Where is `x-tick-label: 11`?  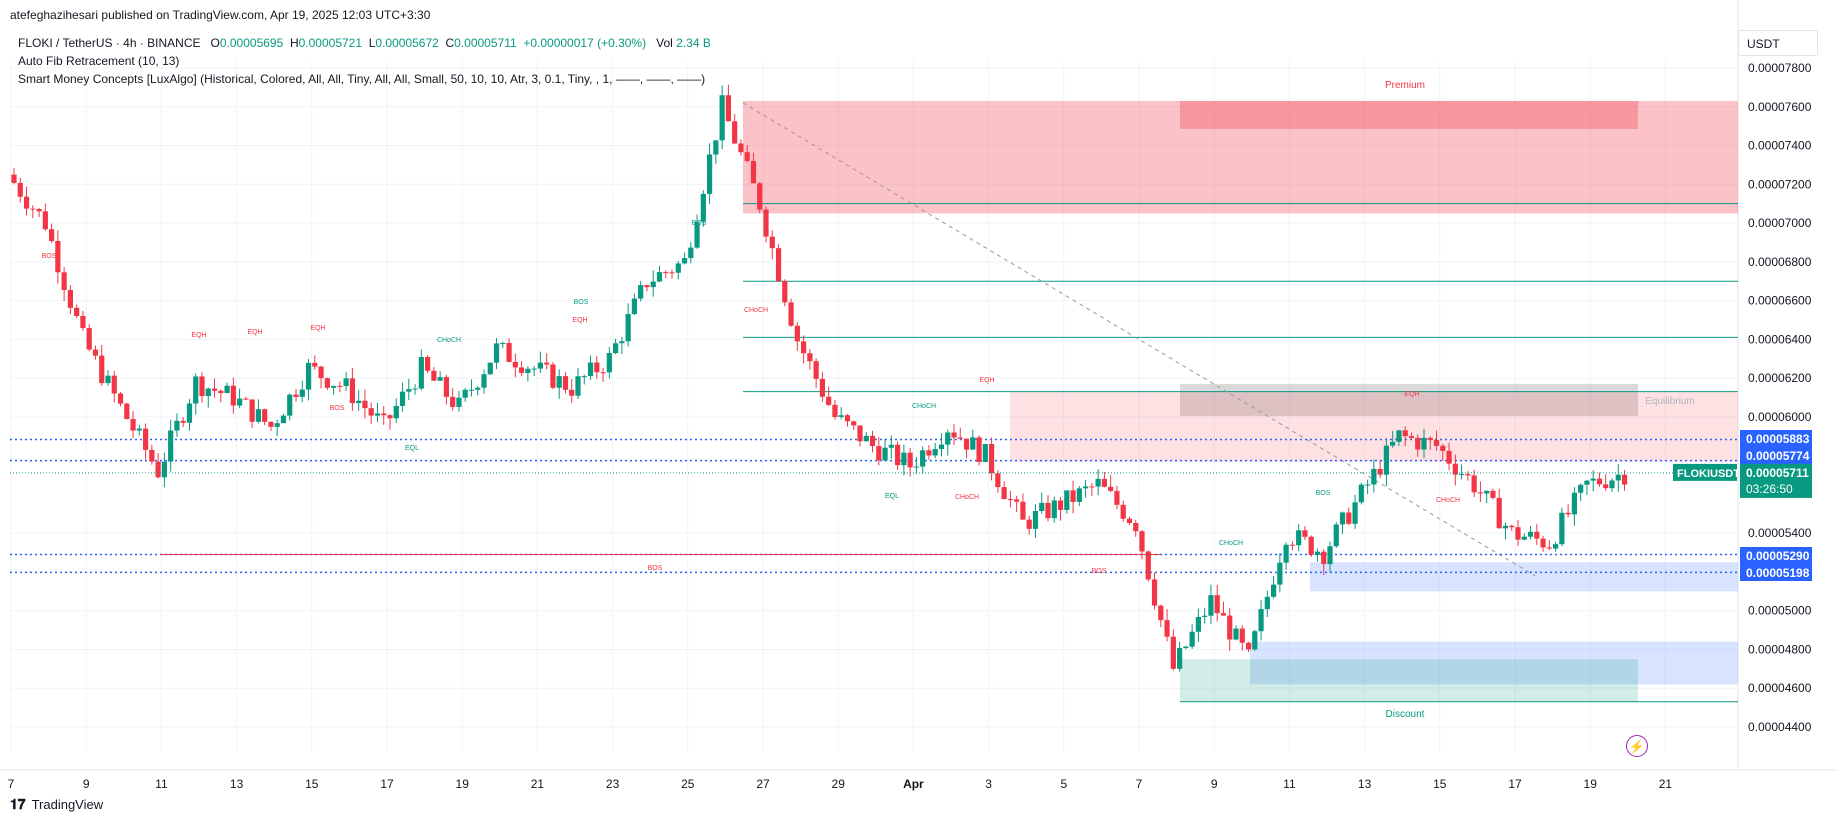
x-tick-label: 11 is located at coordinates (1289, 784).